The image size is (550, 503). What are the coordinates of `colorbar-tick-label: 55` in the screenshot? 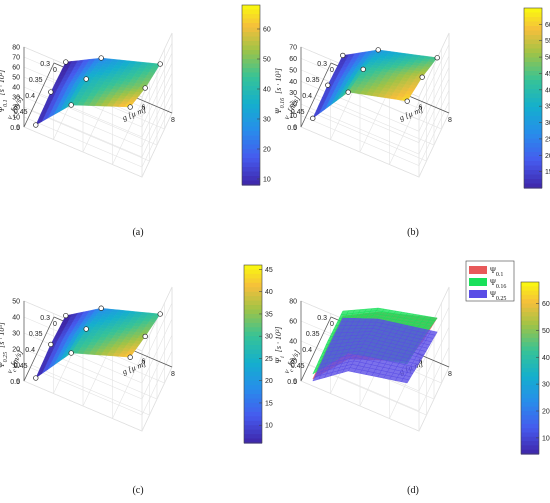 It's located at (547, 41).